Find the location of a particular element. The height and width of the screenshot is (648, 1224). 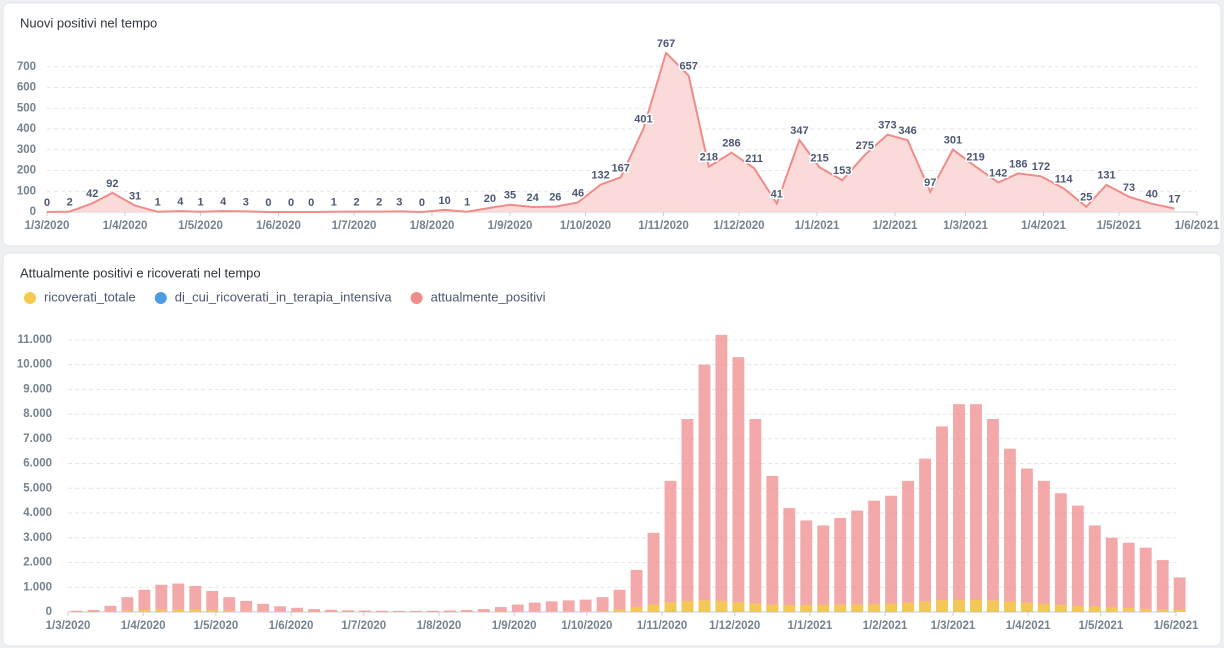

data-label: 3 is located at coordinates (399, 202).